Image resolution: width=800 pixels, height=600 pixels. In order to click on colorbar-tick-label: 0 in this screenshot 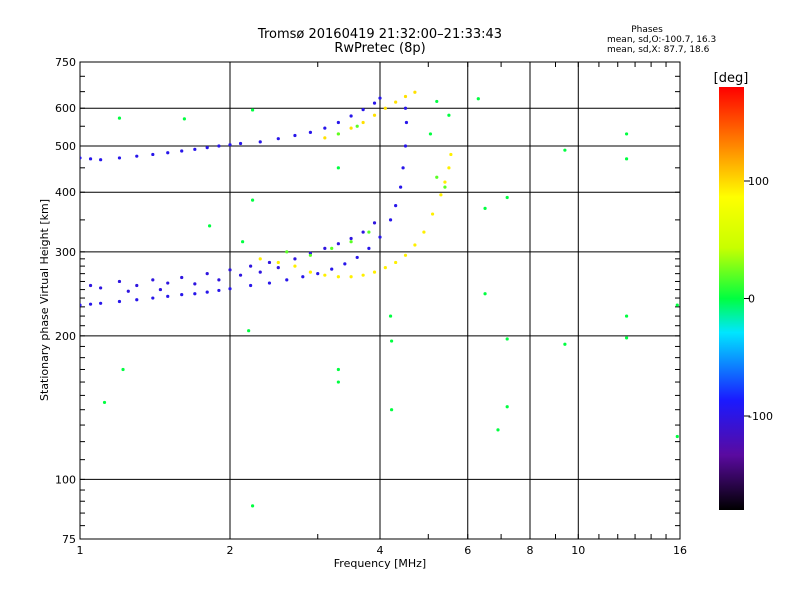, I will do `click(751, 299)`.